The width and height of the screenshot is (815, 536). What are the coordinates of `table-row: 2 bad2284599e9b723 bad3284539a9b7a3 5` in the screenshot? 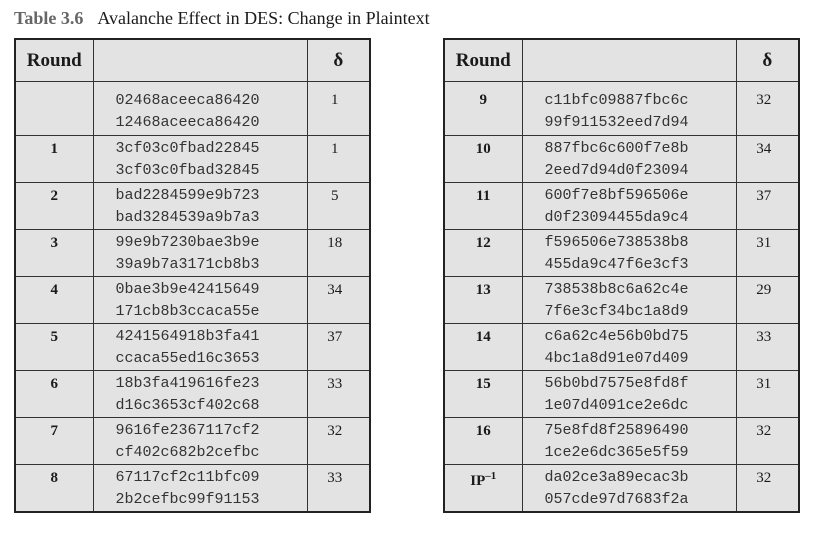 It's located at (192, 206).